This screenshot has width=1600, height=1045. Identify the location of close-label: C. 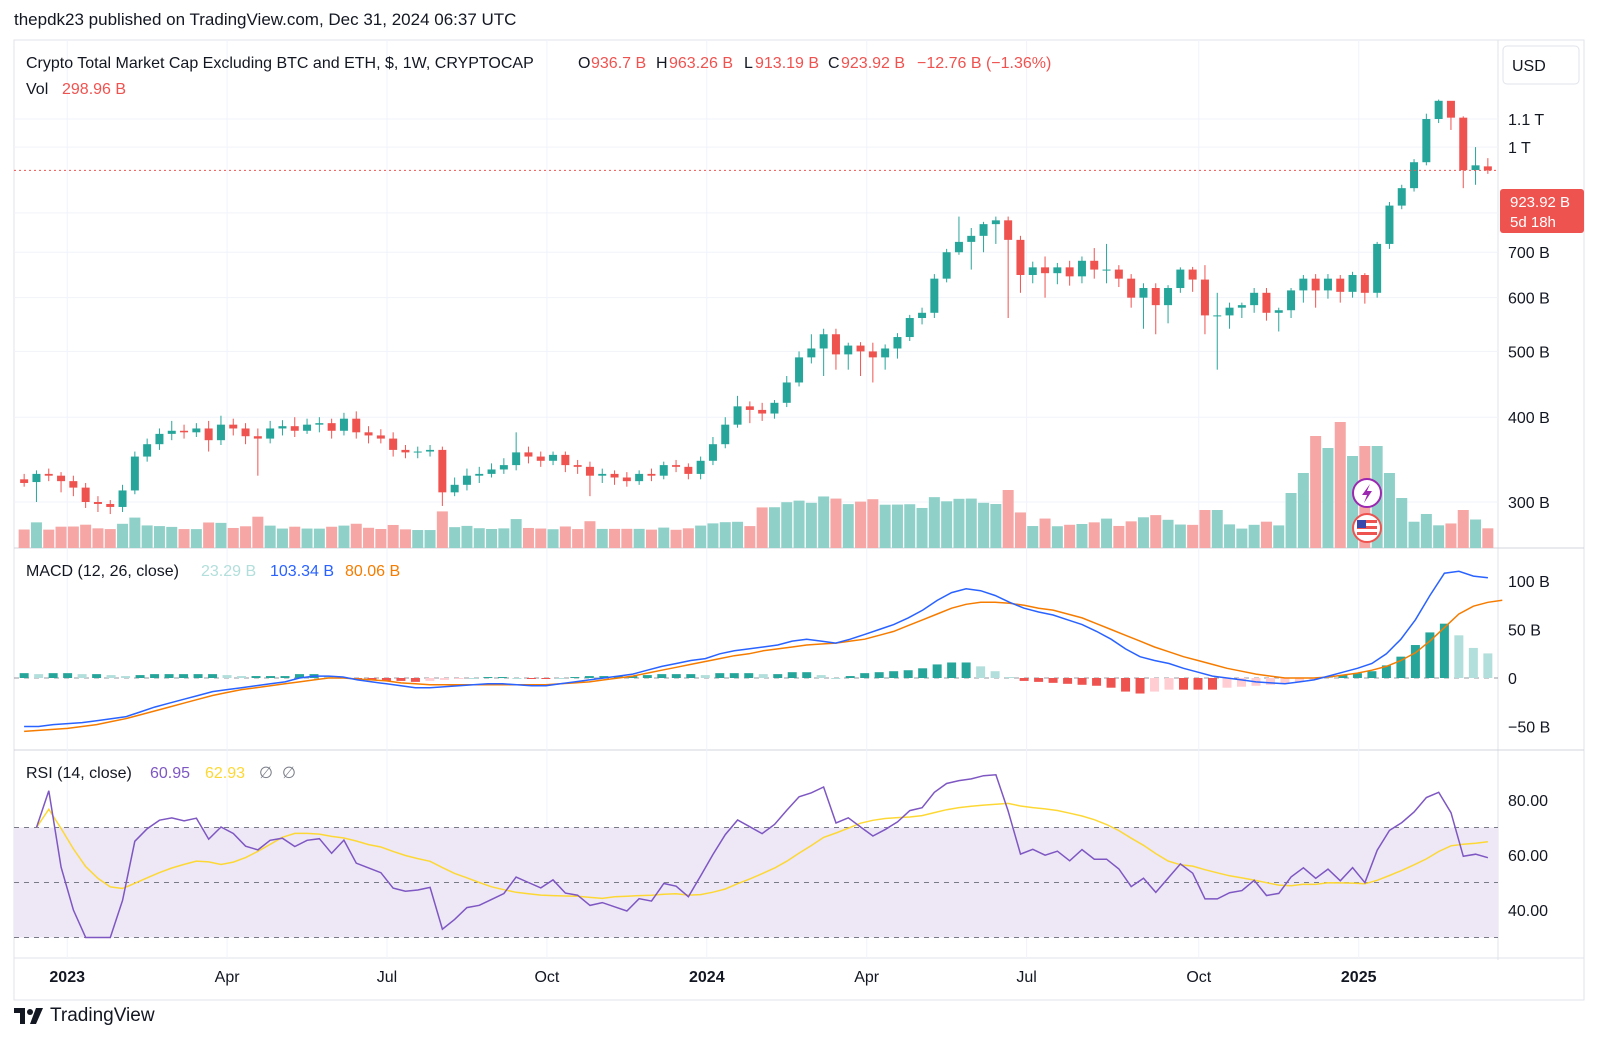
(834, 63).